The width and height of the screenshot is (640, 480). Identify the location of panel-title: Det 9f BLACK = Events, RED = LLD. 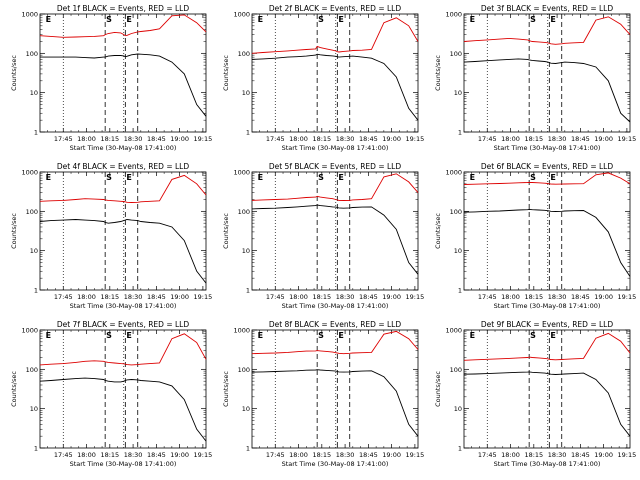
(547, 324).